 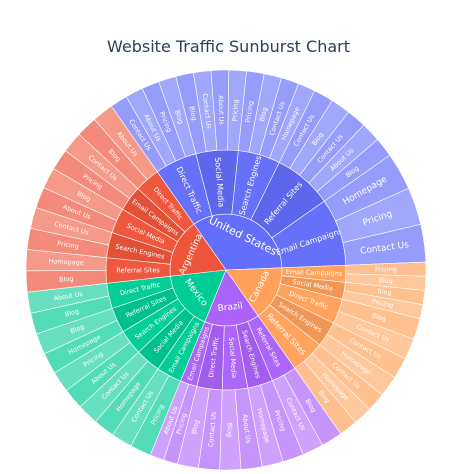 What do you see at coordinates (138, 270) in the screenshot?
I see `source-label-referral-sites: Referral Sites` at bounding box center [138, 270].